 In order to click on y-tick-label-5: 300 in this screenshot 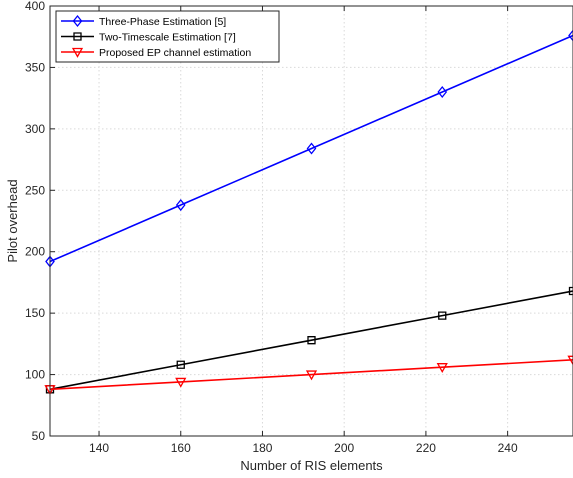, I will do `click(35, 129)`.